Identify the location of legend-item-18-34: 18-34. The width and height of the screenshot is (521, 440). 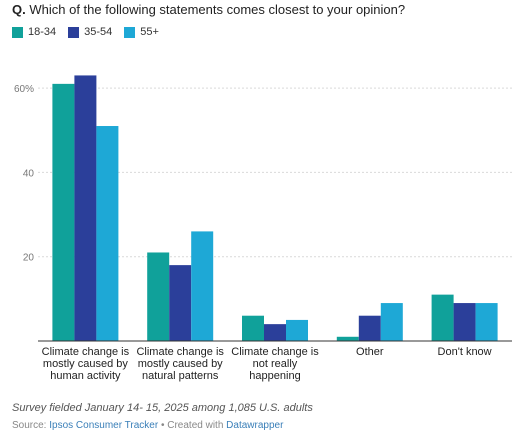
(34, 32).